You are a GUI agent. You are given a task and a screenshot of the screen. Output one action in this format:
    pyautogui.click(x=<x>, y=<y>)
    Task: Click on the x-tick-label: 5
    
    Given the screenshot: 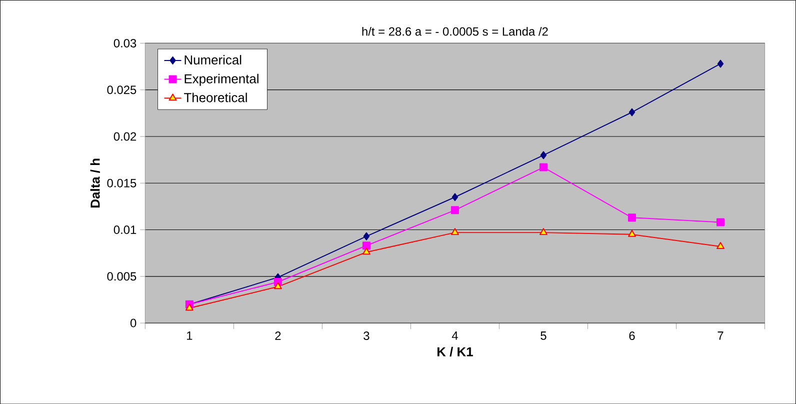 What is the action you would take?
    pyautogui.click(x=543, y=335)
    